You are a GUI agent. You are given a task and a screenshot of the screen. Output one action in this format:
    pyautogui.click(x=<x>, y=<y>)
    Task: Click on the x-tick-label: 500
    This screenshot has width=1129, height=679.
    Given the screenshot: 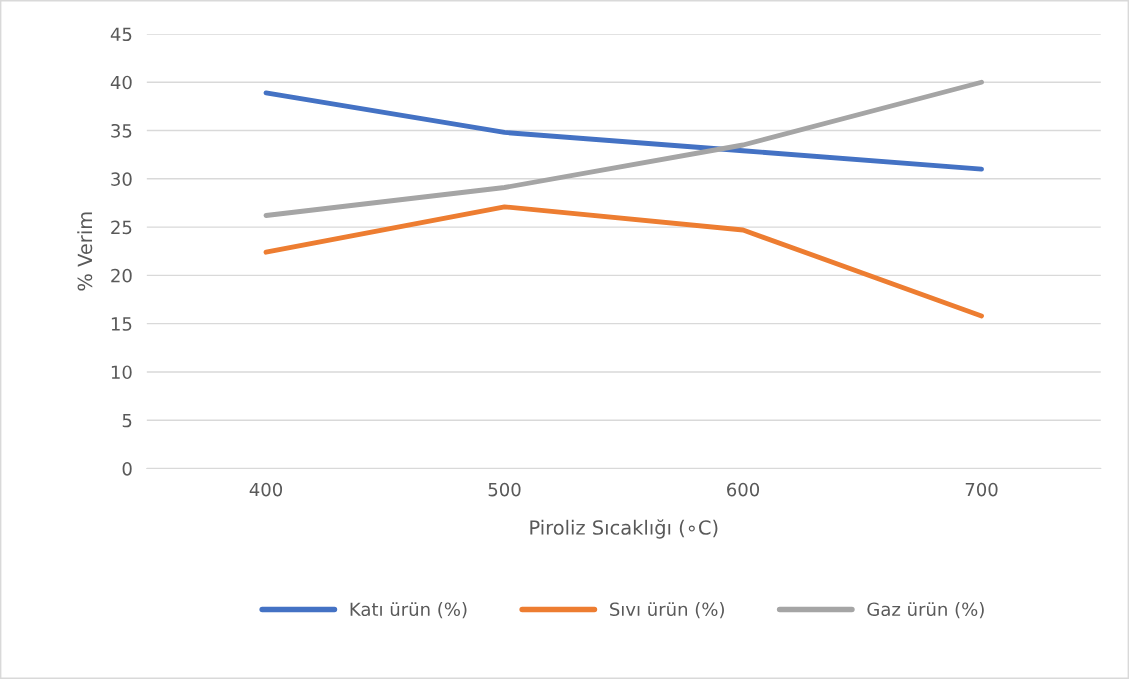 What is the action you would take?
    pyautogui.click(x=504, y=489)
    